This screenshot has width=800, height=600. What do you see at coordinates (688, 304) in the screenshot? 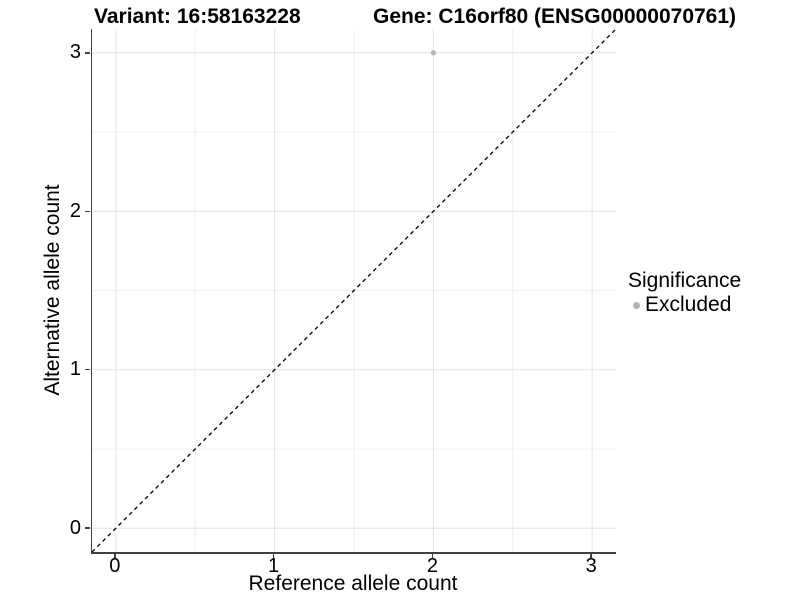
I see `legend-item-label: Excluded` at bounding box center [688, 304].